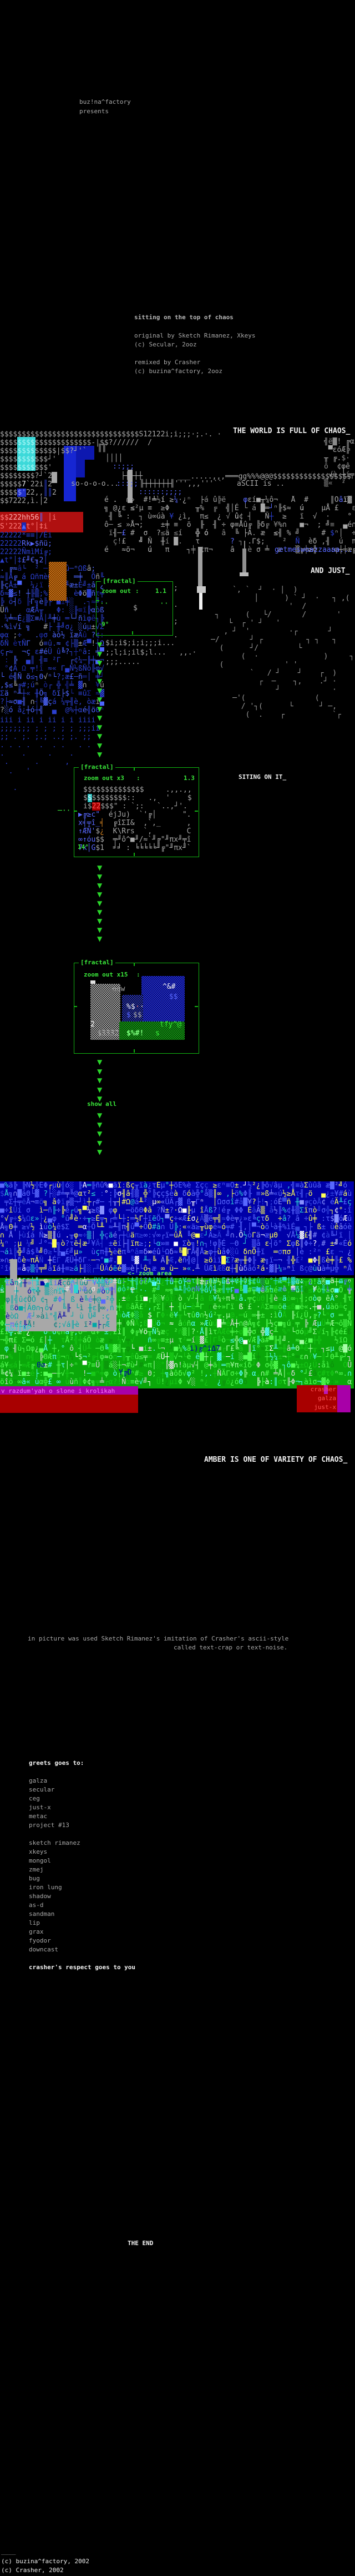  What do you see at coordinates (276, 1460) in the screenshot?
I see `header-amber: AMBER IS ONE OF VARIETY OF CHAOS_` at bounding box center [276, 1460].